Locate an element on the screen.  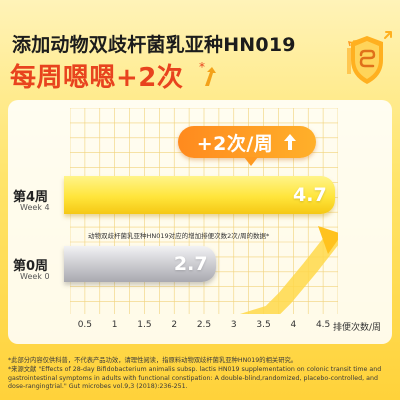
chart-note: 动物双歧杆菌乳亚种HN019对应的增加排便次数2次/周的数据* is located at coordinates (179, 236).